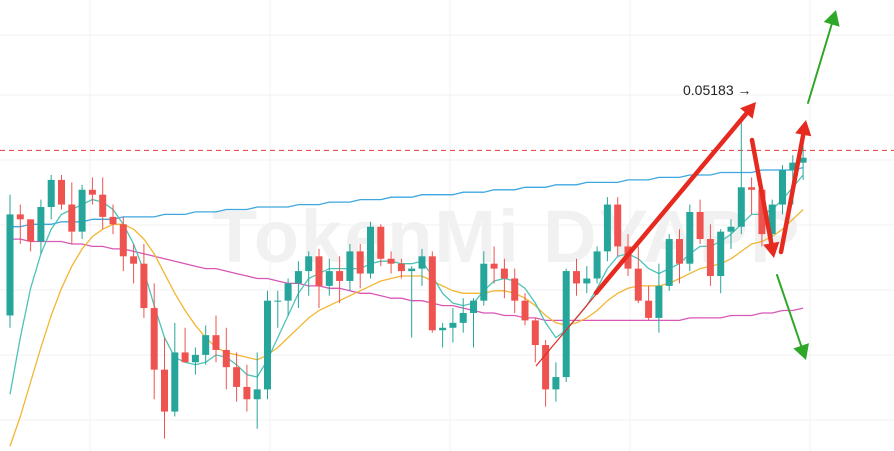 The image size is (894, 451). I want to click on green-arrow-down-shaft, so click(789, 310).